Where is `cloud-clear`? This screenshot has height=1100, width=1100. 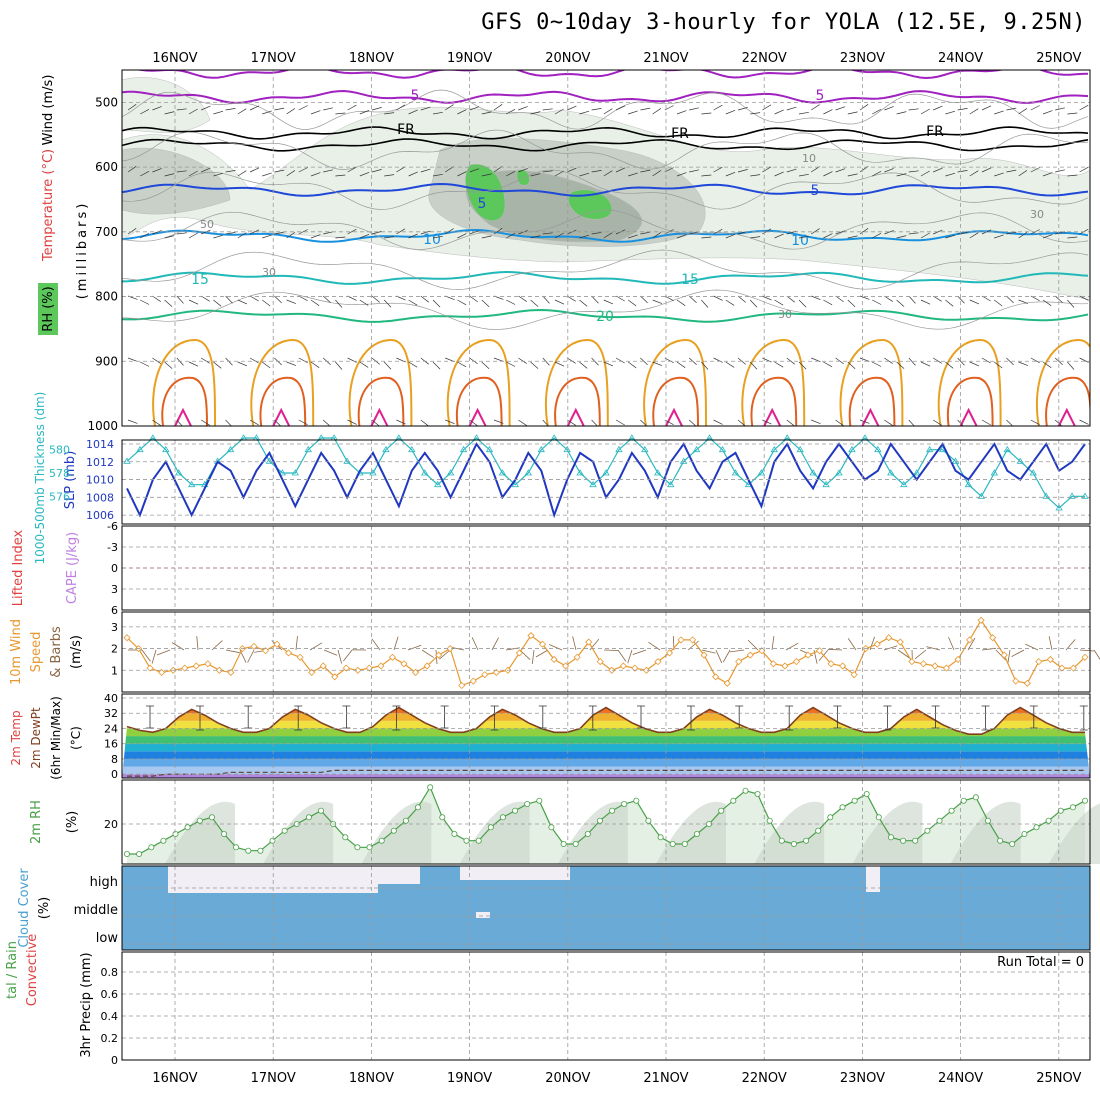 cloud-clear is located at coordinates (399, 875).